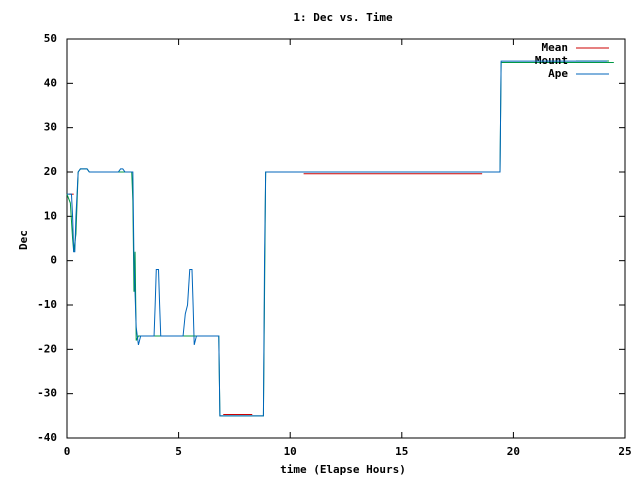 This screenshot has height=480, width=640. Describe the element at coordinates (558, 73) in the screenshot. I see `legend-label: Ape` at that location.